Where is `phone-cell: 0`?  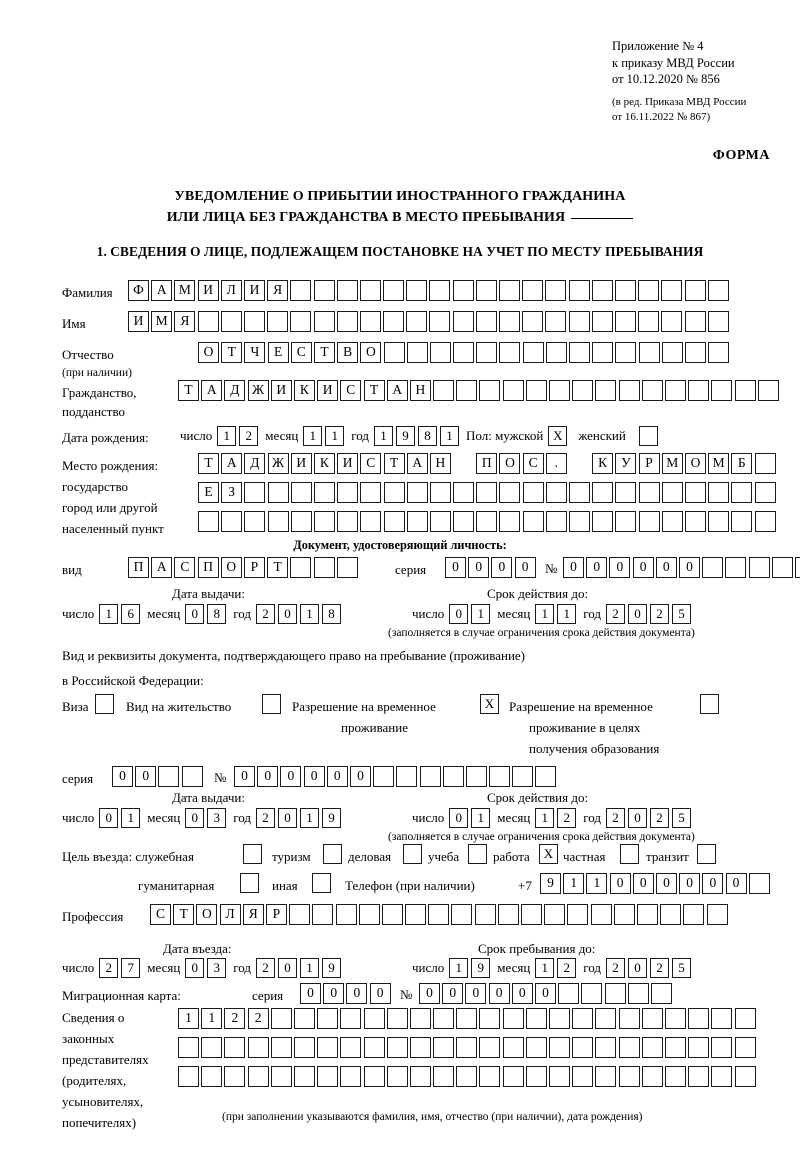
phone-cell: 0 is located at coordinates (713, 883).